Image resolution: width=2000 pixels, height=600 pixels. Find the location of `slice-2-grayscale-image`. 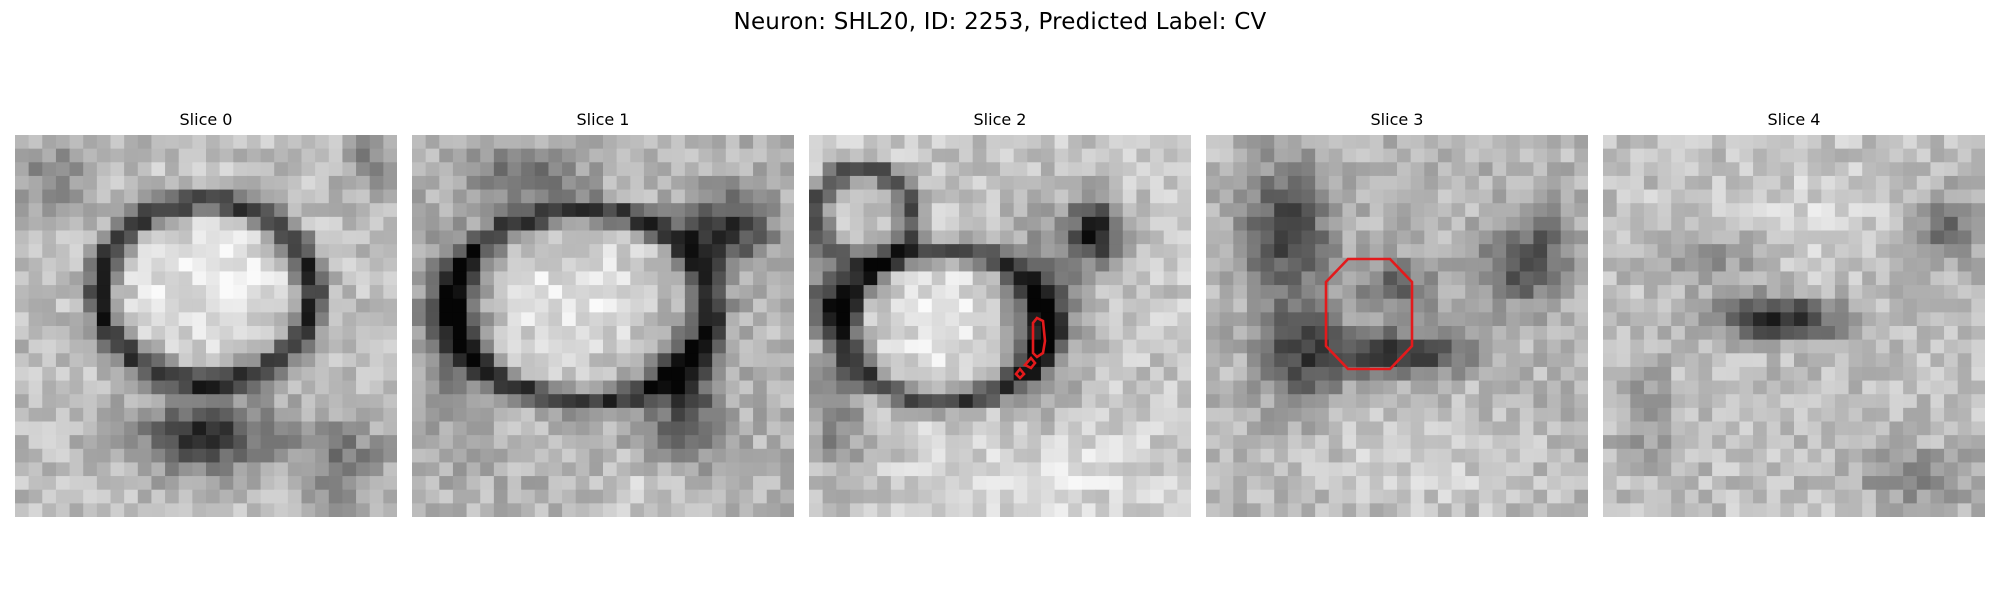

slice-2-grayscale-image is located at coordinates (1000, 326).